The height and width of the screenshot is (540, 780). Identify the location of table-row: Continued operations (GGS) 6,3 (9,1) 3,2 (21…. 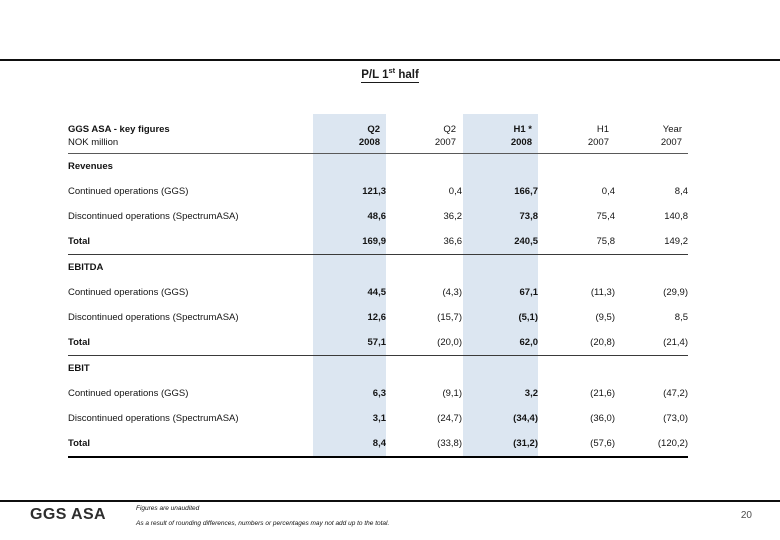
(378, 393).